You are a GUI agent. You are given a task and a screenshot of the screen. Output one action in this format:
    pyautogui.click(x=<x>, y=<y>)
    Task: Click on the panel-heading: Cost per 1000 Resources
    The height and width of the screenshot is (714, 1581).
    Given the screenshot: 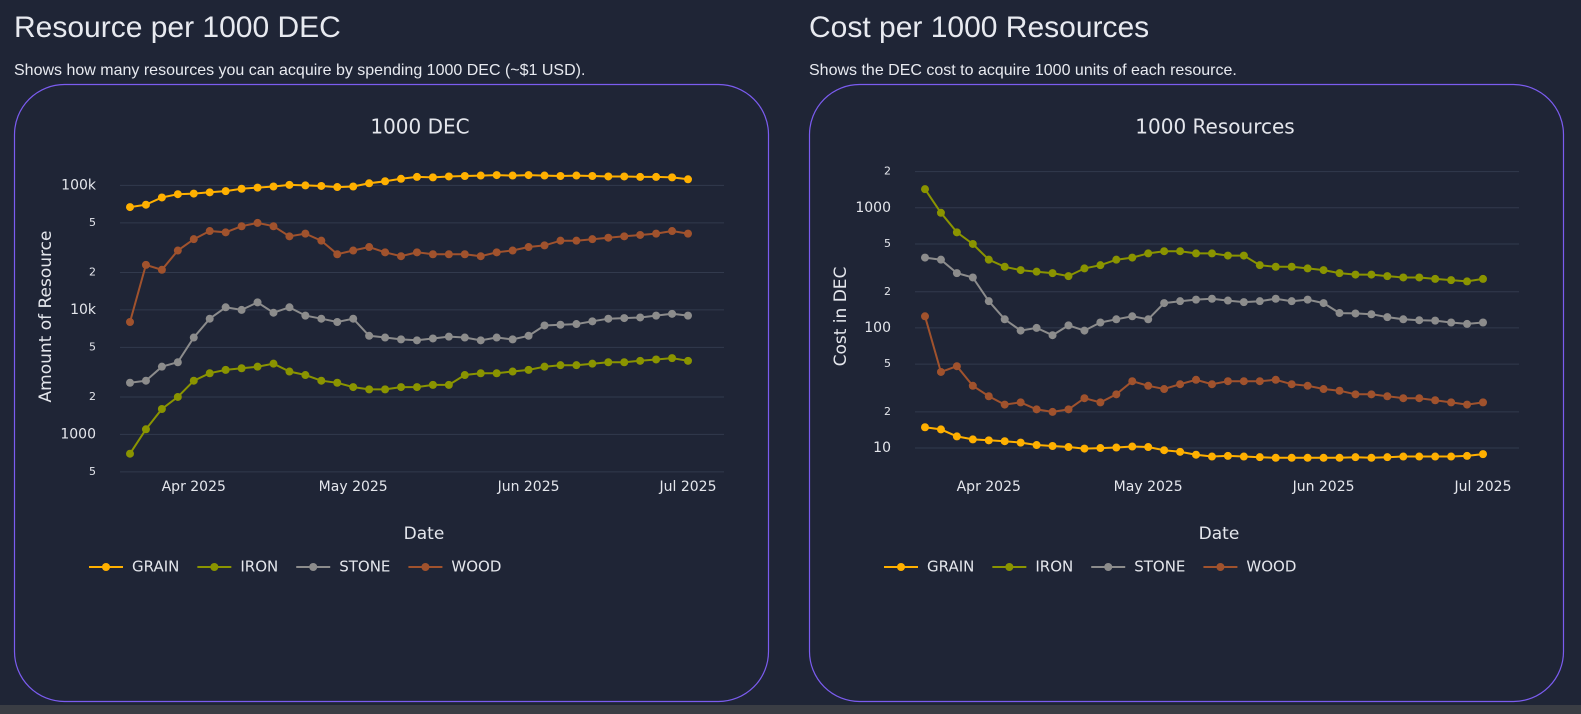 What is the action you would take?
    pyautogui.click(x=979, y=27)
    